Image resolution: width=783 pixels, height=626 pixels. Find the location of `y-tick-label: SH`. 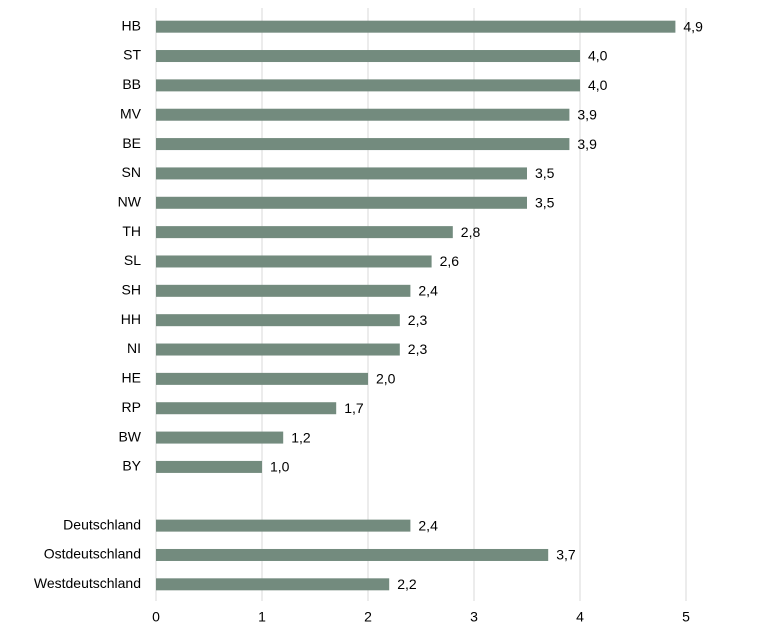

y-tick-label: SH is located at coordinates (131, 290).